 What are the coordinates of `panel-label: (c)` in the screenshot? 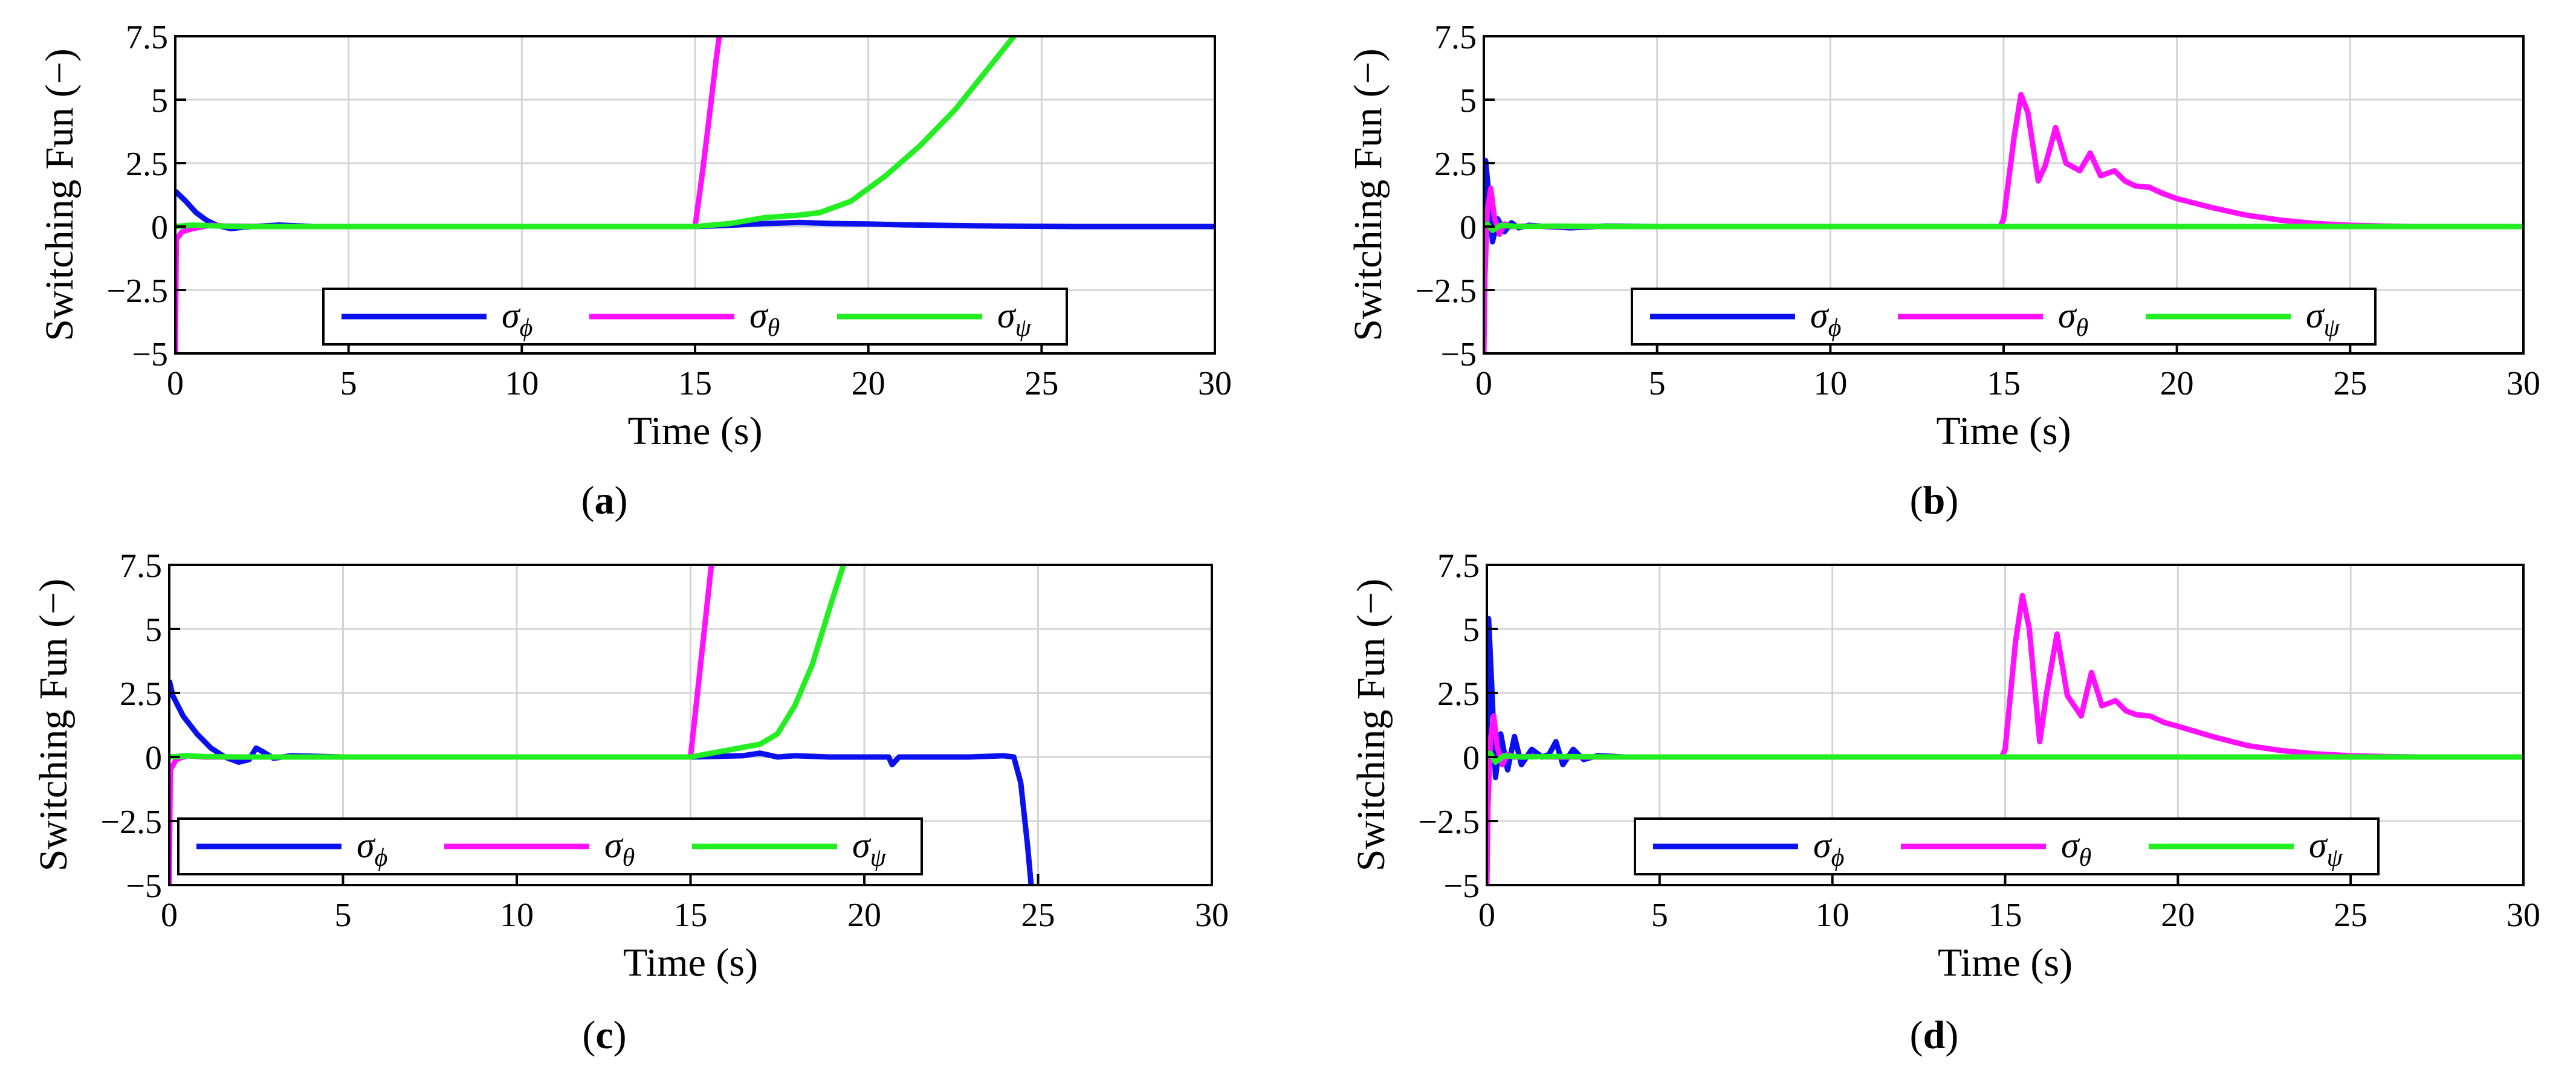 It's located at (604, 1035).